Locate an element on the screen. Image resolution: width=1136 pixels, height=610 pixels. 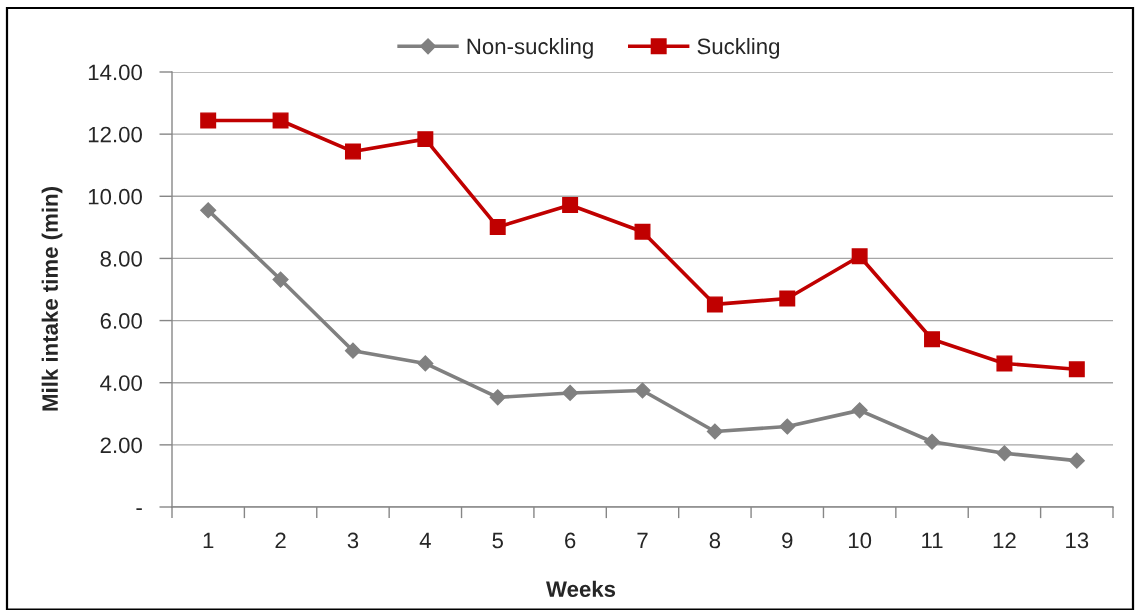
x-tick-label: 8 is located at coordinates (715, 540).